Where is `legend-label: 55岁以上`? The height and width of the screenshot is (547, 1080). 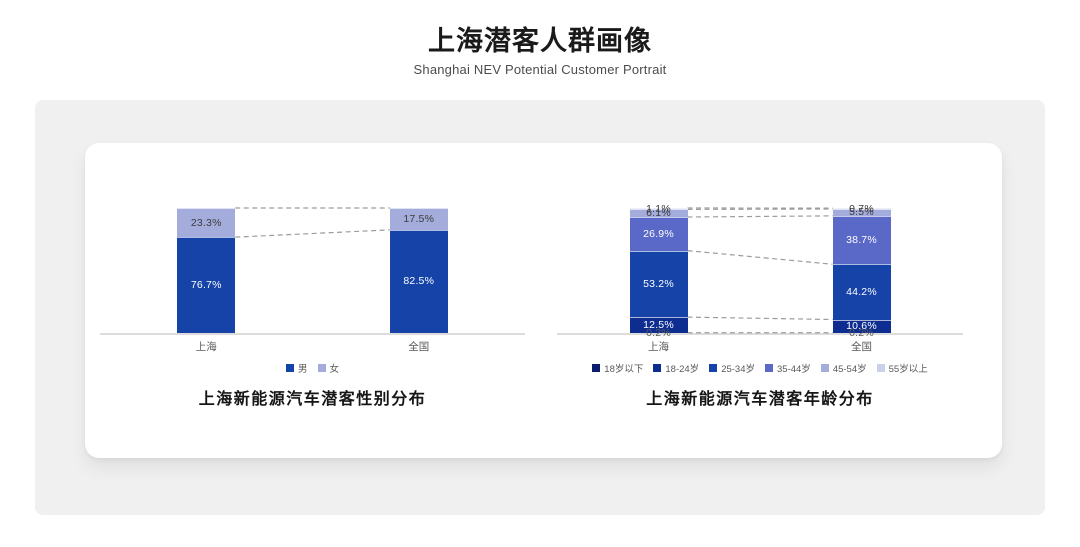 legend-label: 55岁以上 is located at coordinates (908, 369).